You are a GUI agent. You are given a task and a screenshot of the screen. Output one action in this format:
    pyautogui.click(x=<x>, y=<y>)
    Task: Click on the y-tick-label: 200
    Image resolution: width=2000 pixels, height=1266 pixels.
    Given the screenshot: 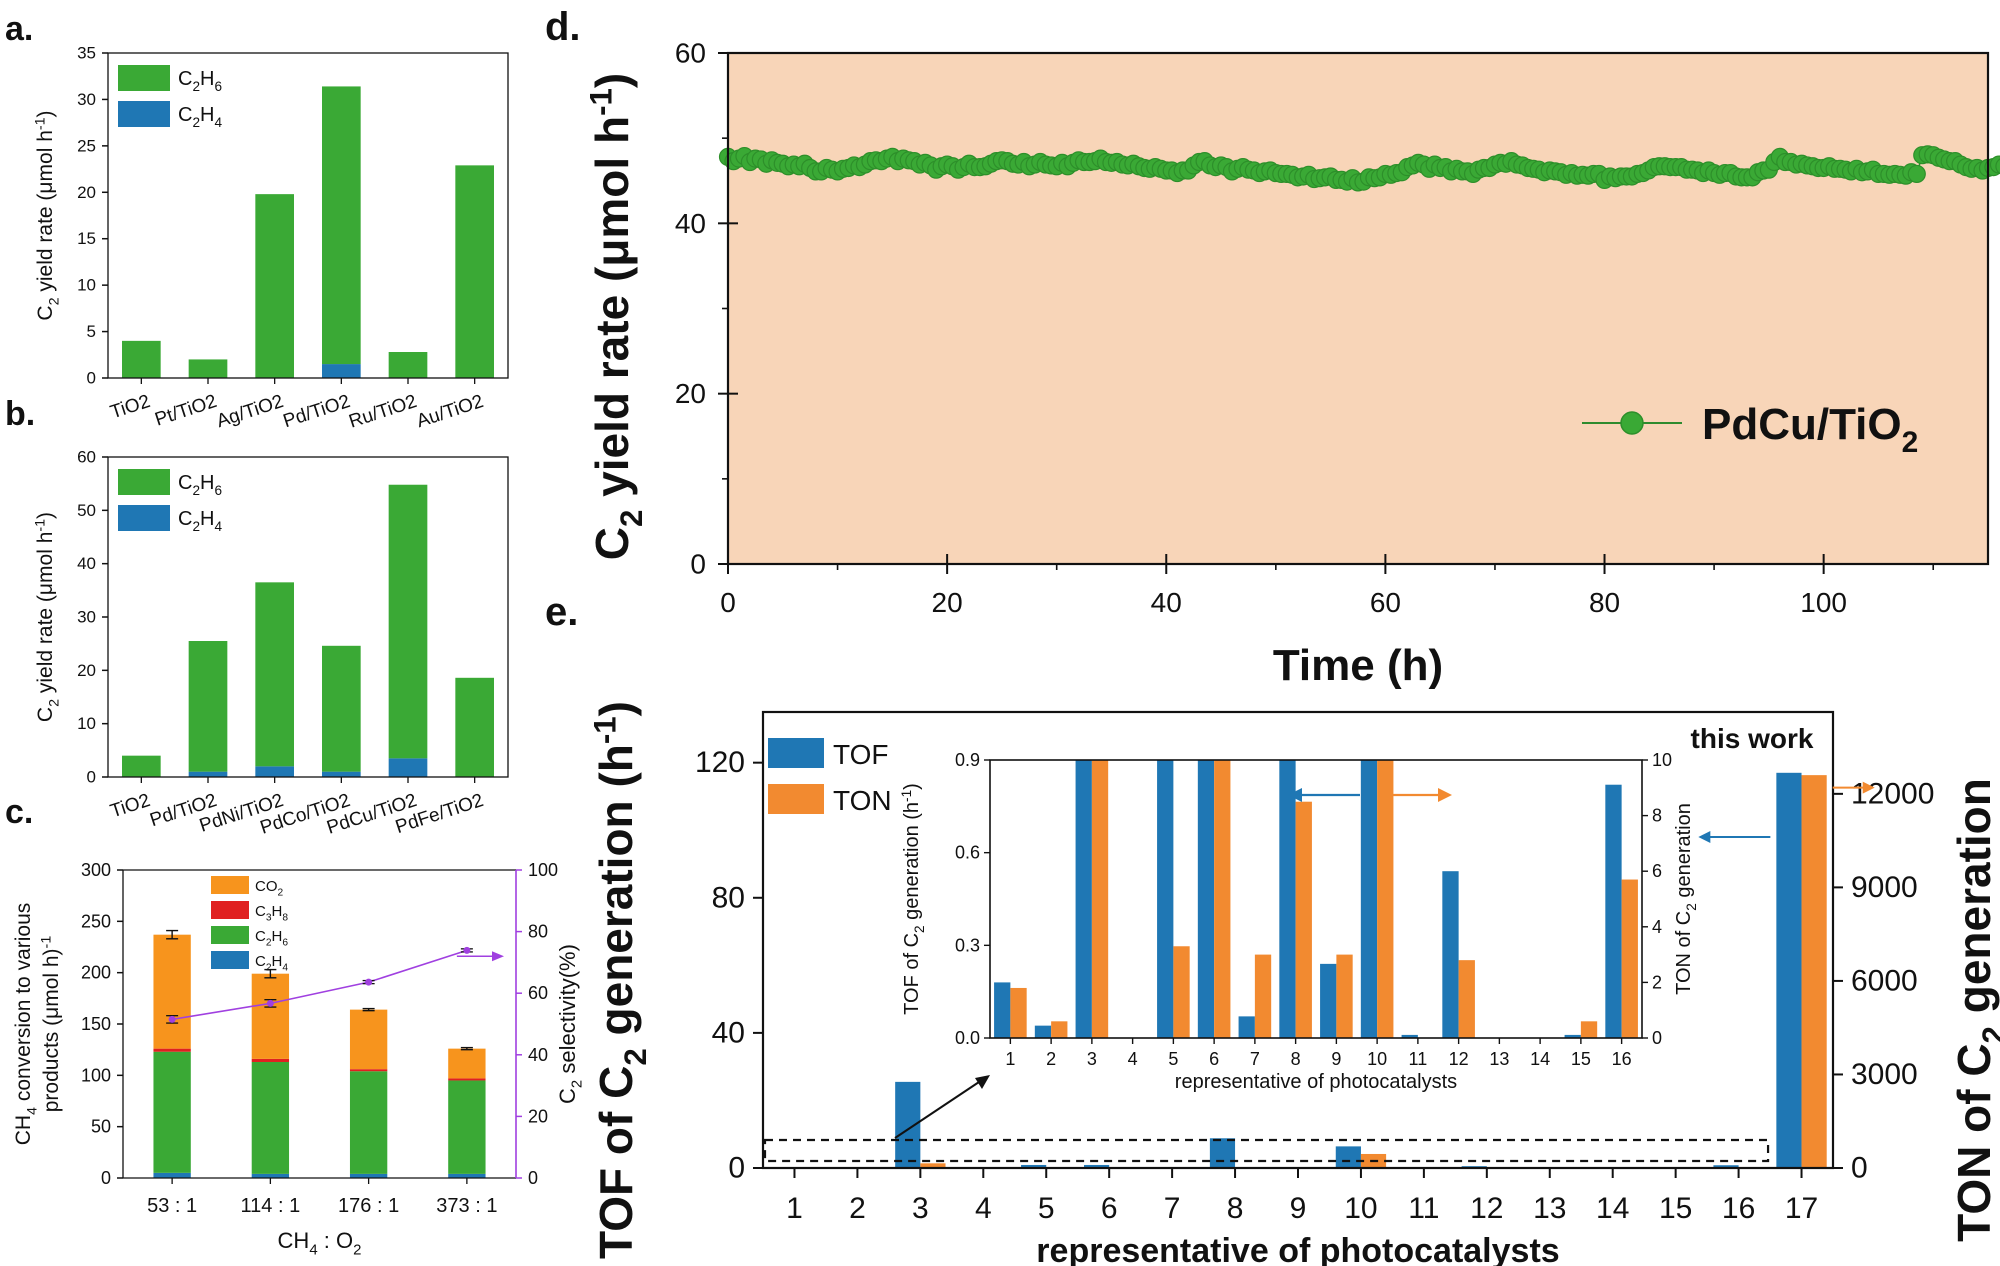 What is the action you would take?
    pyautogui.click(x=96, y=973)
    